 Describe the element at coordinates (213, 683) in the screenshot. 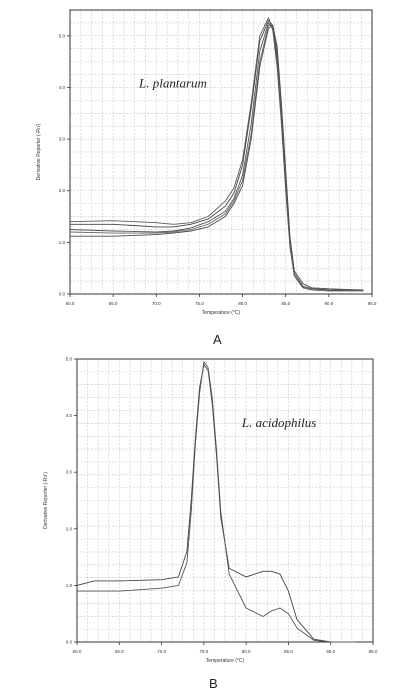

I see `panel-label-b: B` at that location.